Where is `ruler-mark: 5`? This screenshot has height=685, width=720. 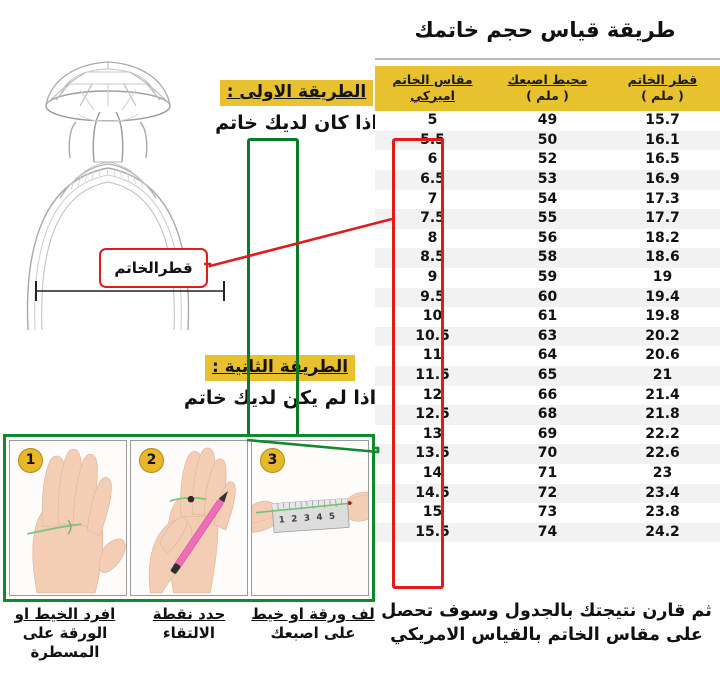 ruler-mark: 5 is located at coordinates (332, 517).